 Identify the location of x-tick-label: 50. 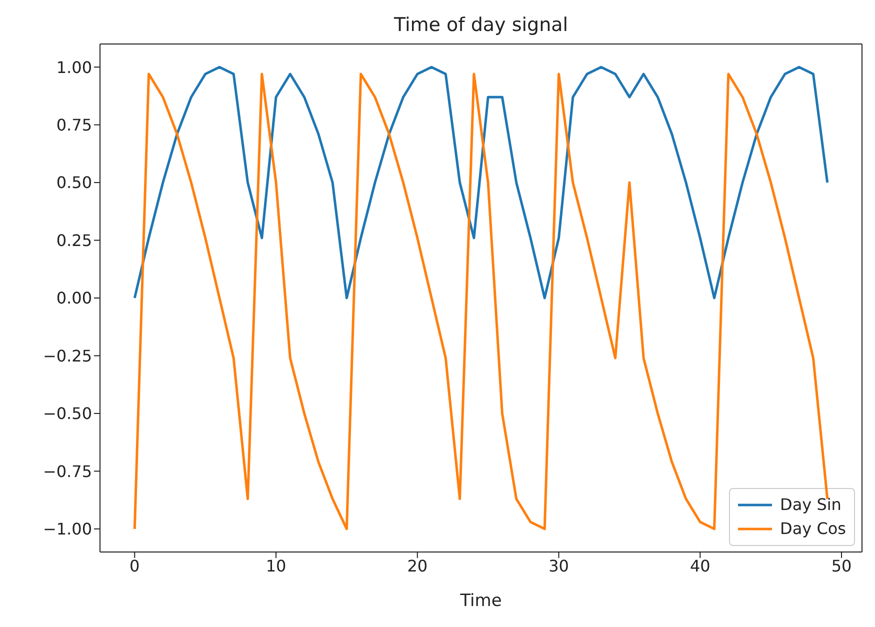
(841, 566).